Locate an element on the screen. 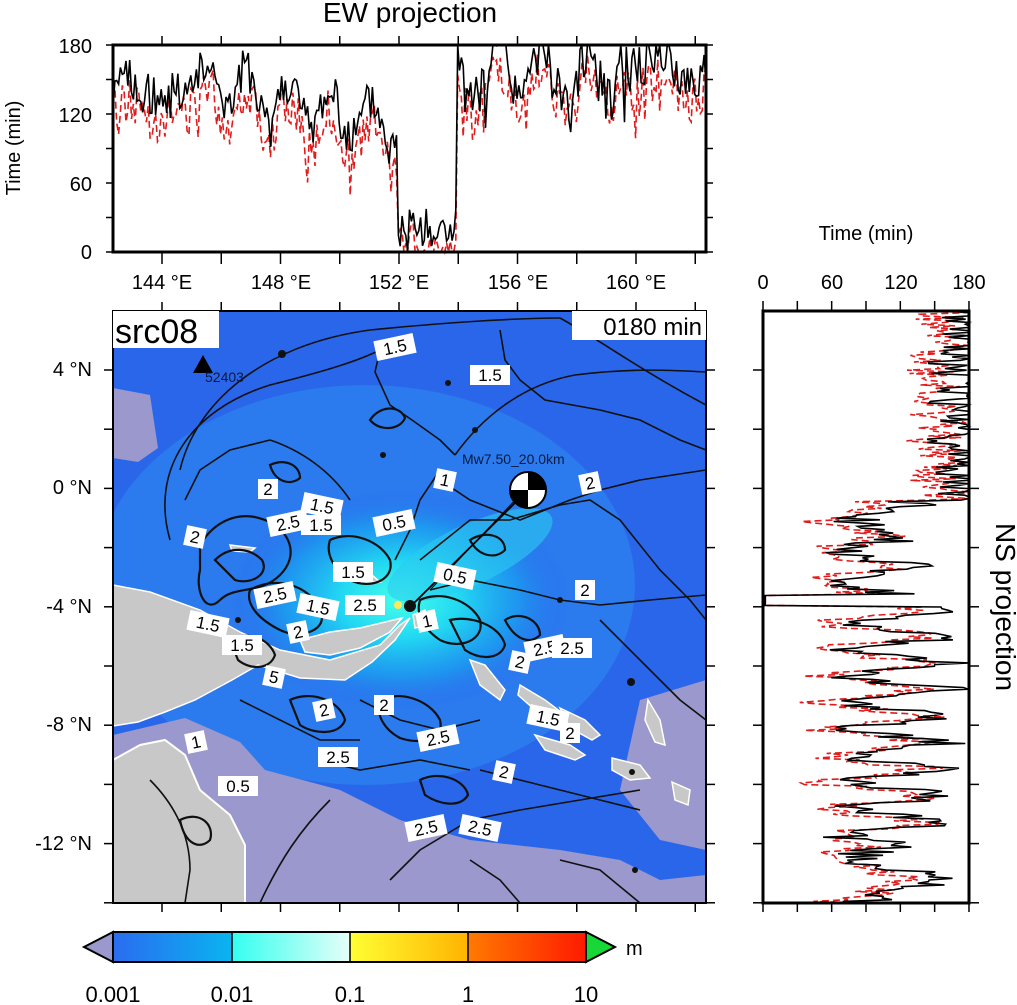  ew-xtick-label: 156 °E is located at coordinates (518, 283).